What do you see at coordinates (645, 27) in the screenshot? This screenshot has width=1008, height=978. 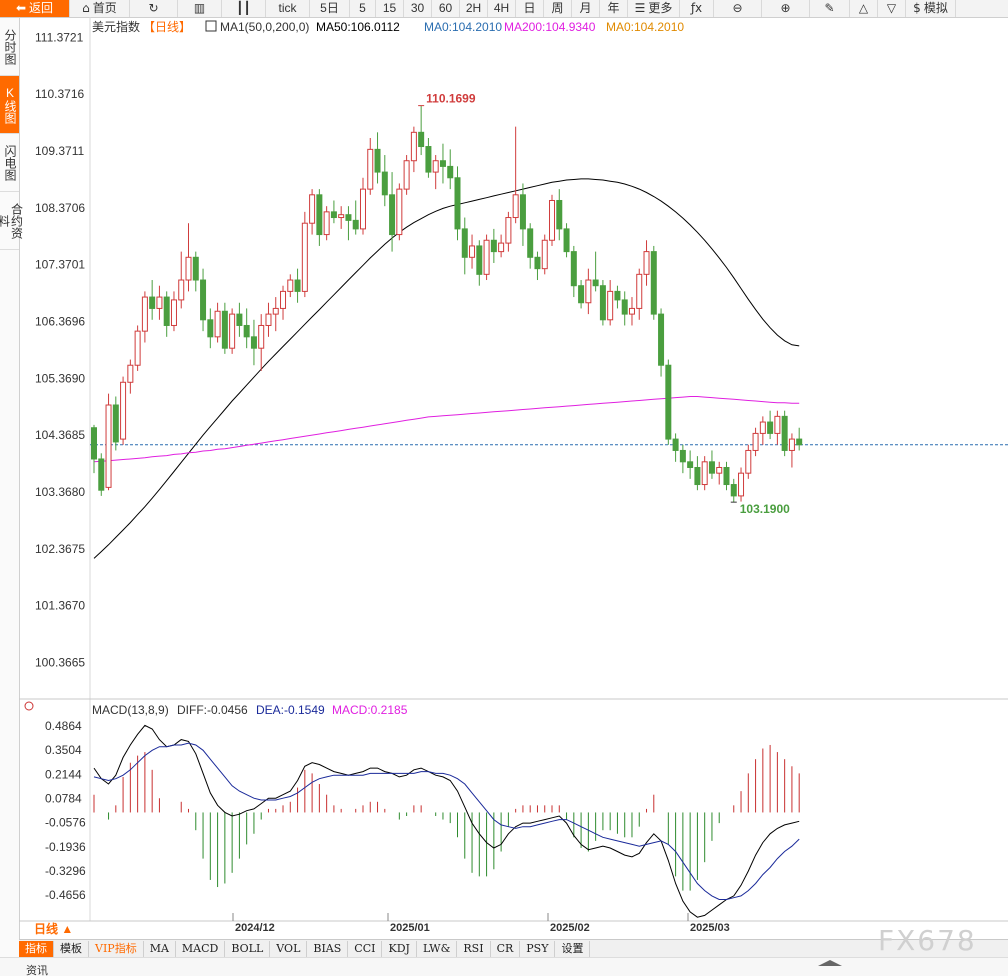 I see `legend-ma0-b: MA0:104.2010` at bounding box center [645, 27].